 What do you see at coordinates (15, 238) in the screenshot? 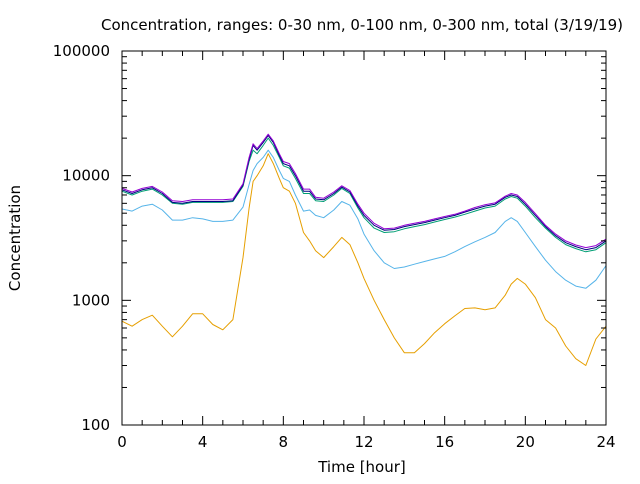
I see `y-axis-title: Concentration` at bounding box center [15, 238].